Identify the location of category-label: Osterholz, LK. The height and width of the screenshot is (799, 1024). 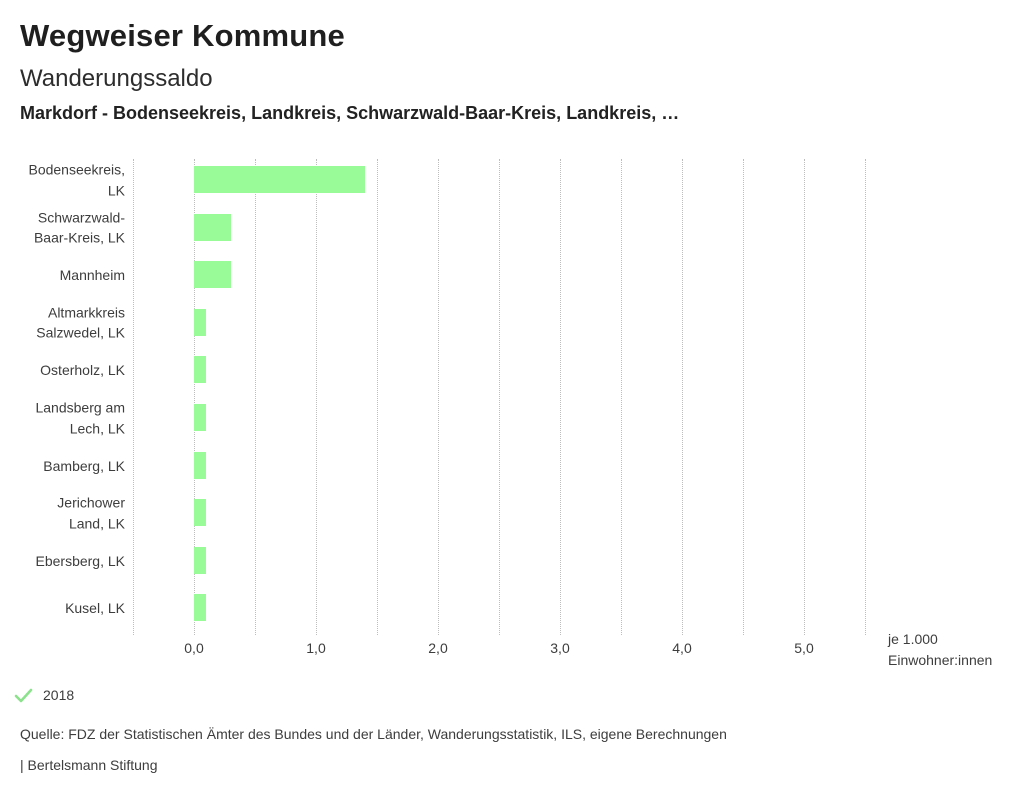
(82, 370).